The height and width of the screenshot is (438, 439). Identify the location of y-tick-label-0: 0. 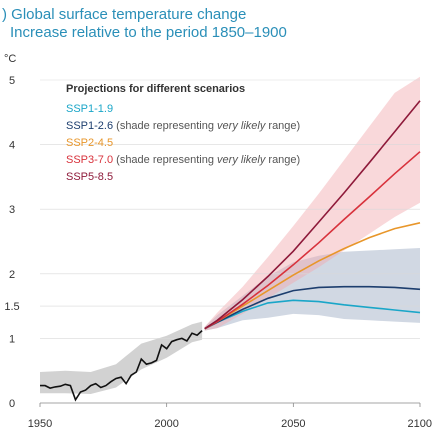
(12, 404).